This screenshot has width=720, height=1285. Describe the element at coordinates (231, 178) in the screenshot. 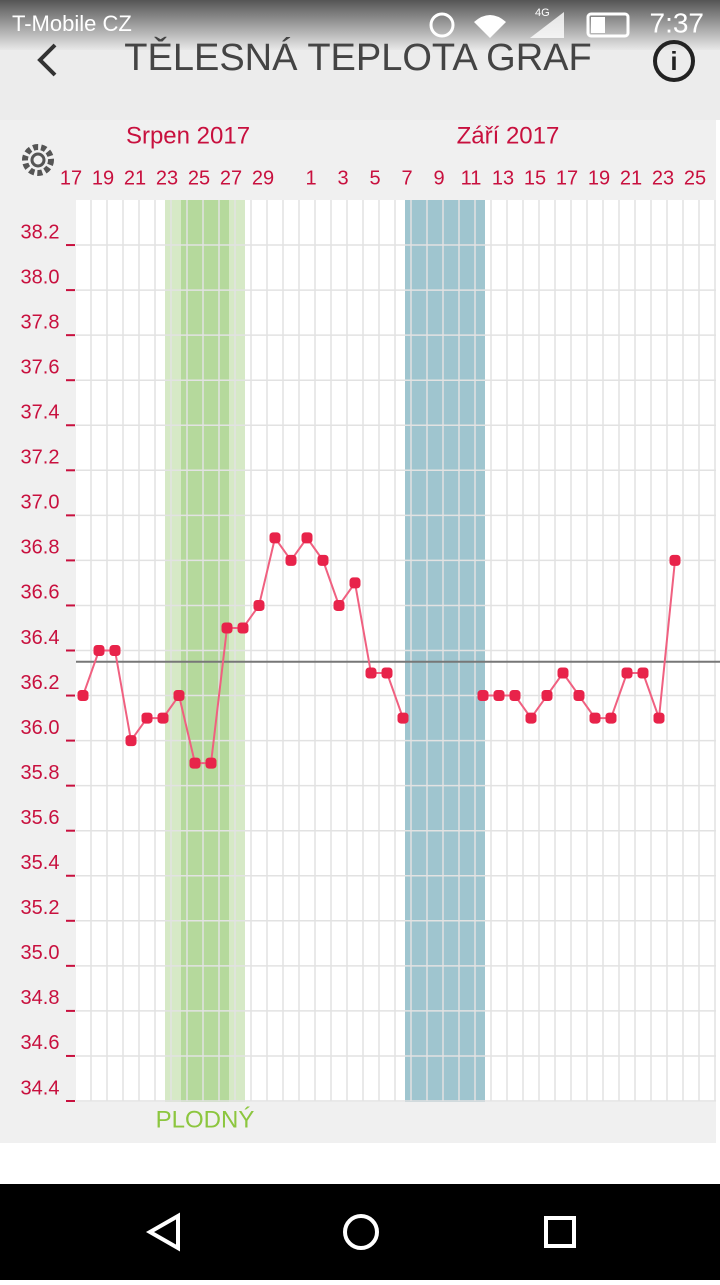

I see `x-tick-label: 27` at that location.